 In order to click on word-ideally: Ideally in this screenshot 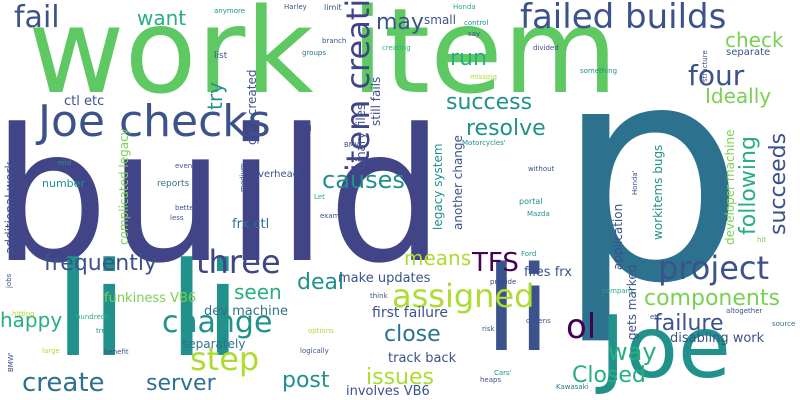, I will do `click(738, 96)`.